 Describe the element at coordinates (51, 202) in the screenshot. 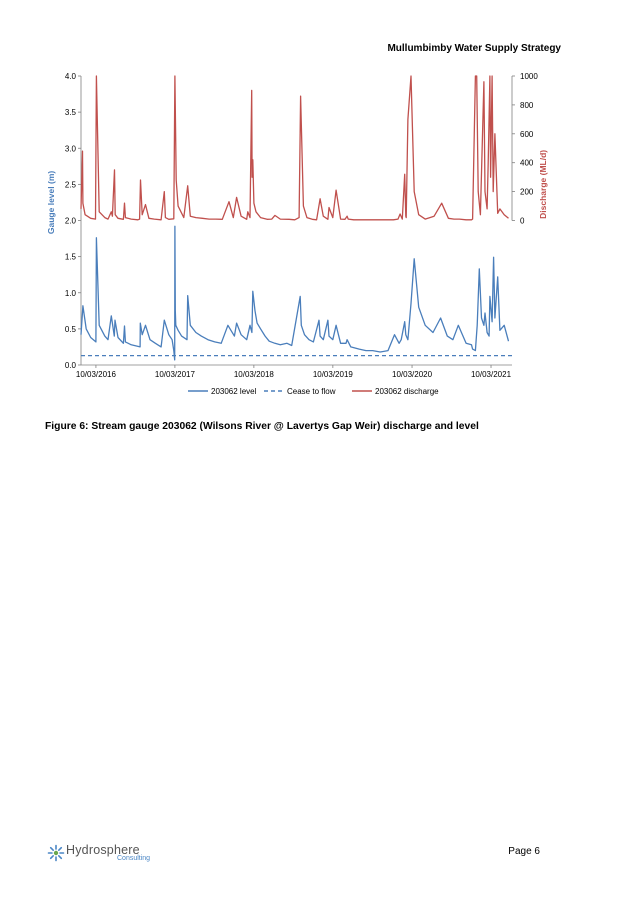

I see `y-axis-title: Gauge level (m)` at that location.